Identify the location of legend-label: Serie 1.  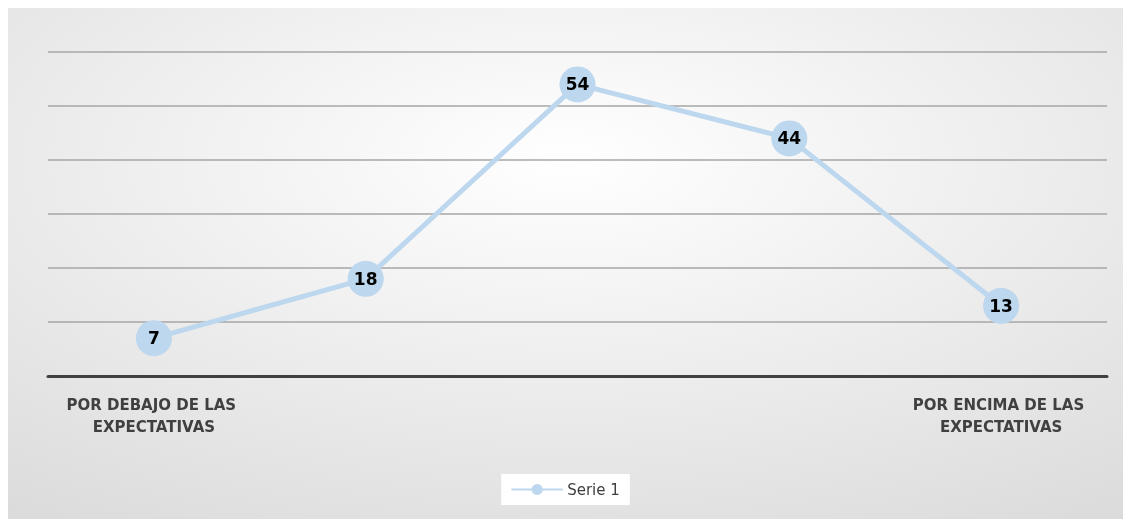
(593, 489).